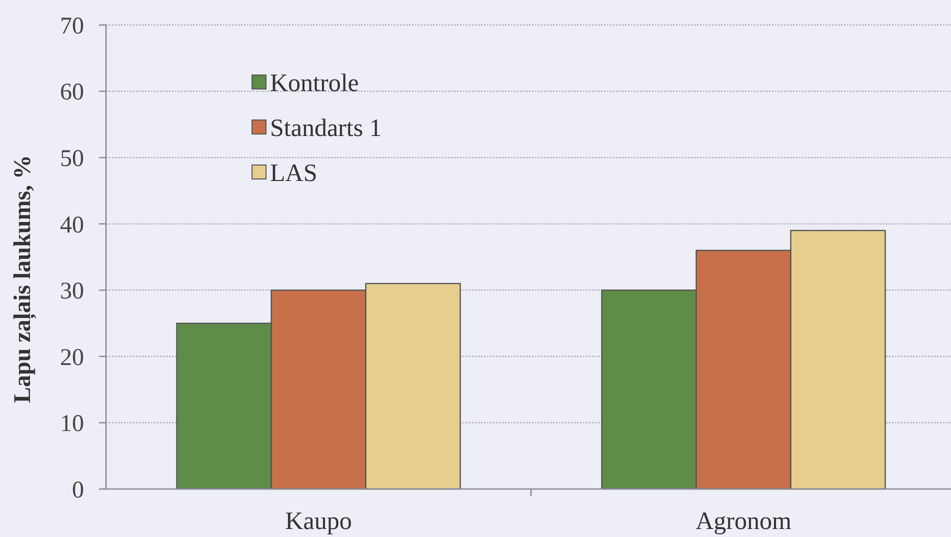 This screenshot has height=537, width=951. What do you see at coordinates (318, 521) in the screenshot?
I see `x-tick-label: Kaupo` at bounding box center [318, 521].